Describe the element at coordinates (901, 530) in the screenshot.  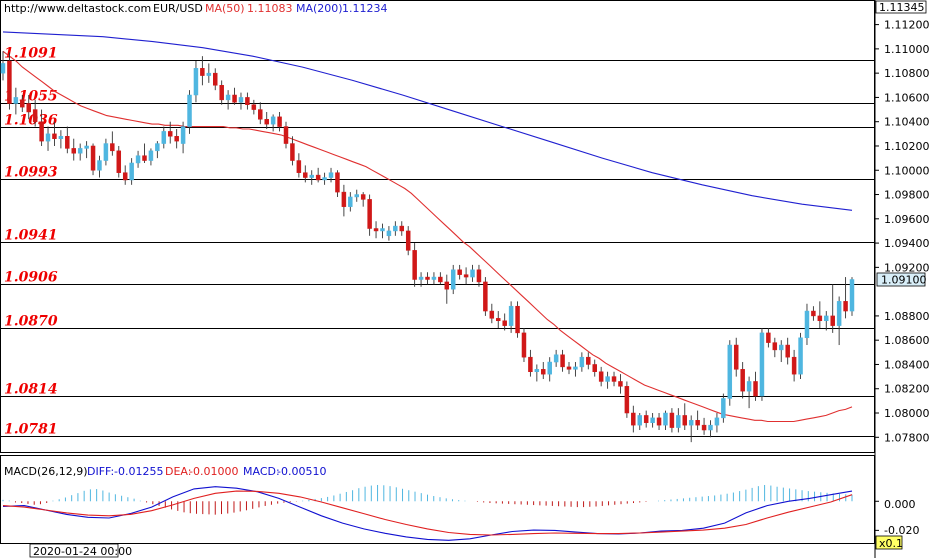
I see `macd-tick-neg: -0.020` at that location.